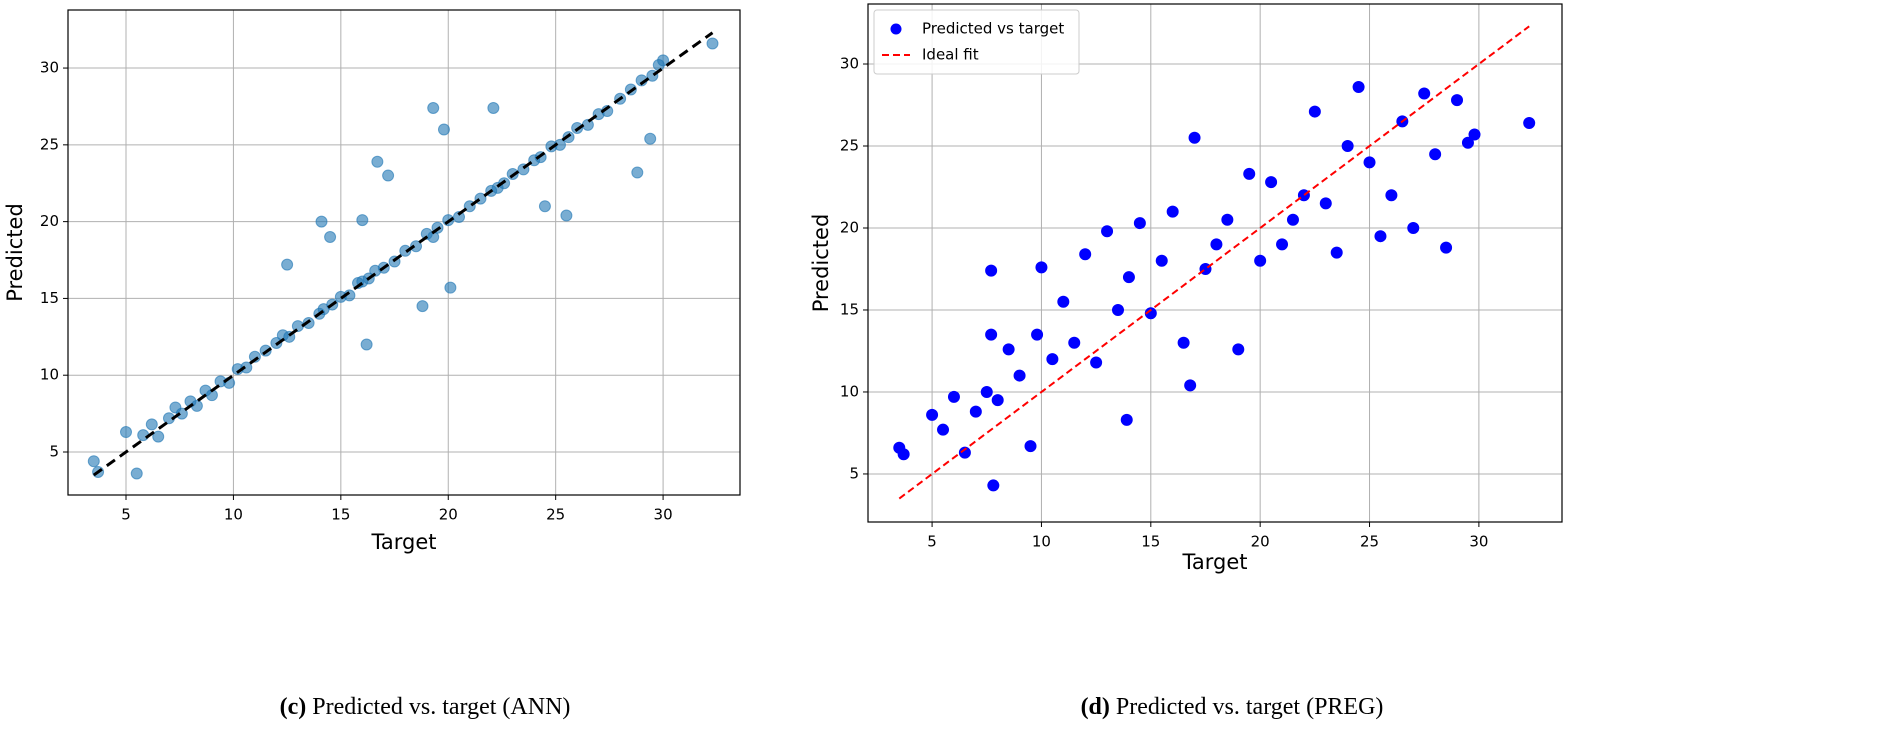  Describe the element at coordinates (849, 309) in the screenshot. I see `y-tick-label: 15` at that location.